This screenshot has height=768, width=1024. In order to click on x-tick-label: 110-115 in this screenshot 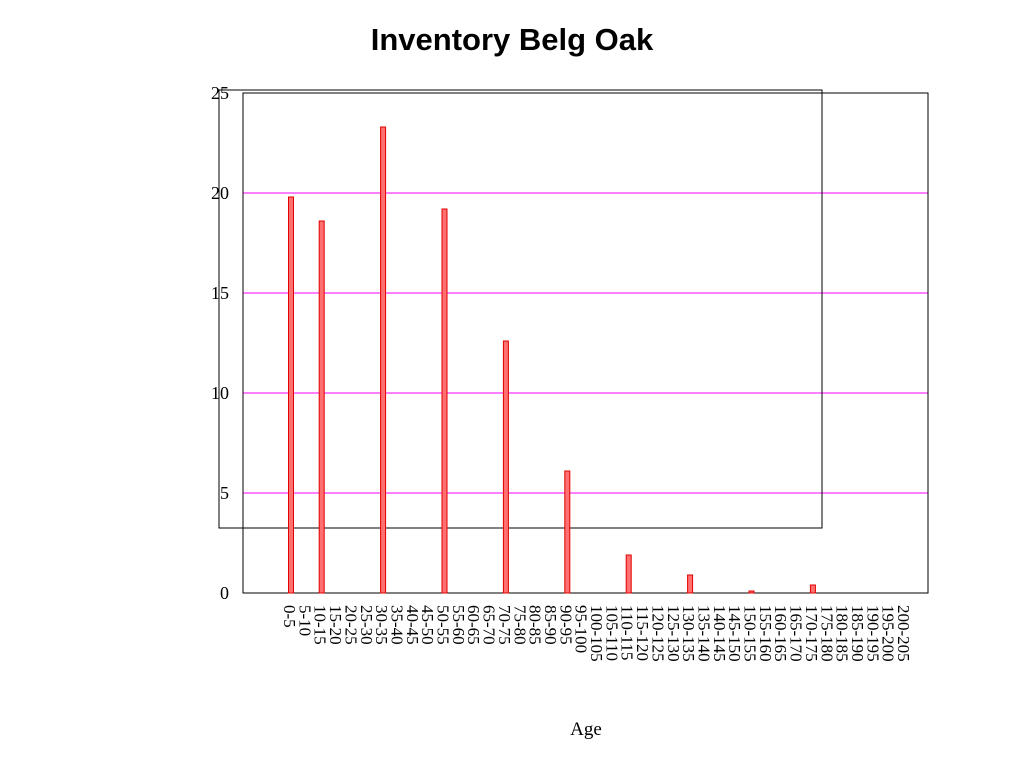, I will do `click(627, 632)`.